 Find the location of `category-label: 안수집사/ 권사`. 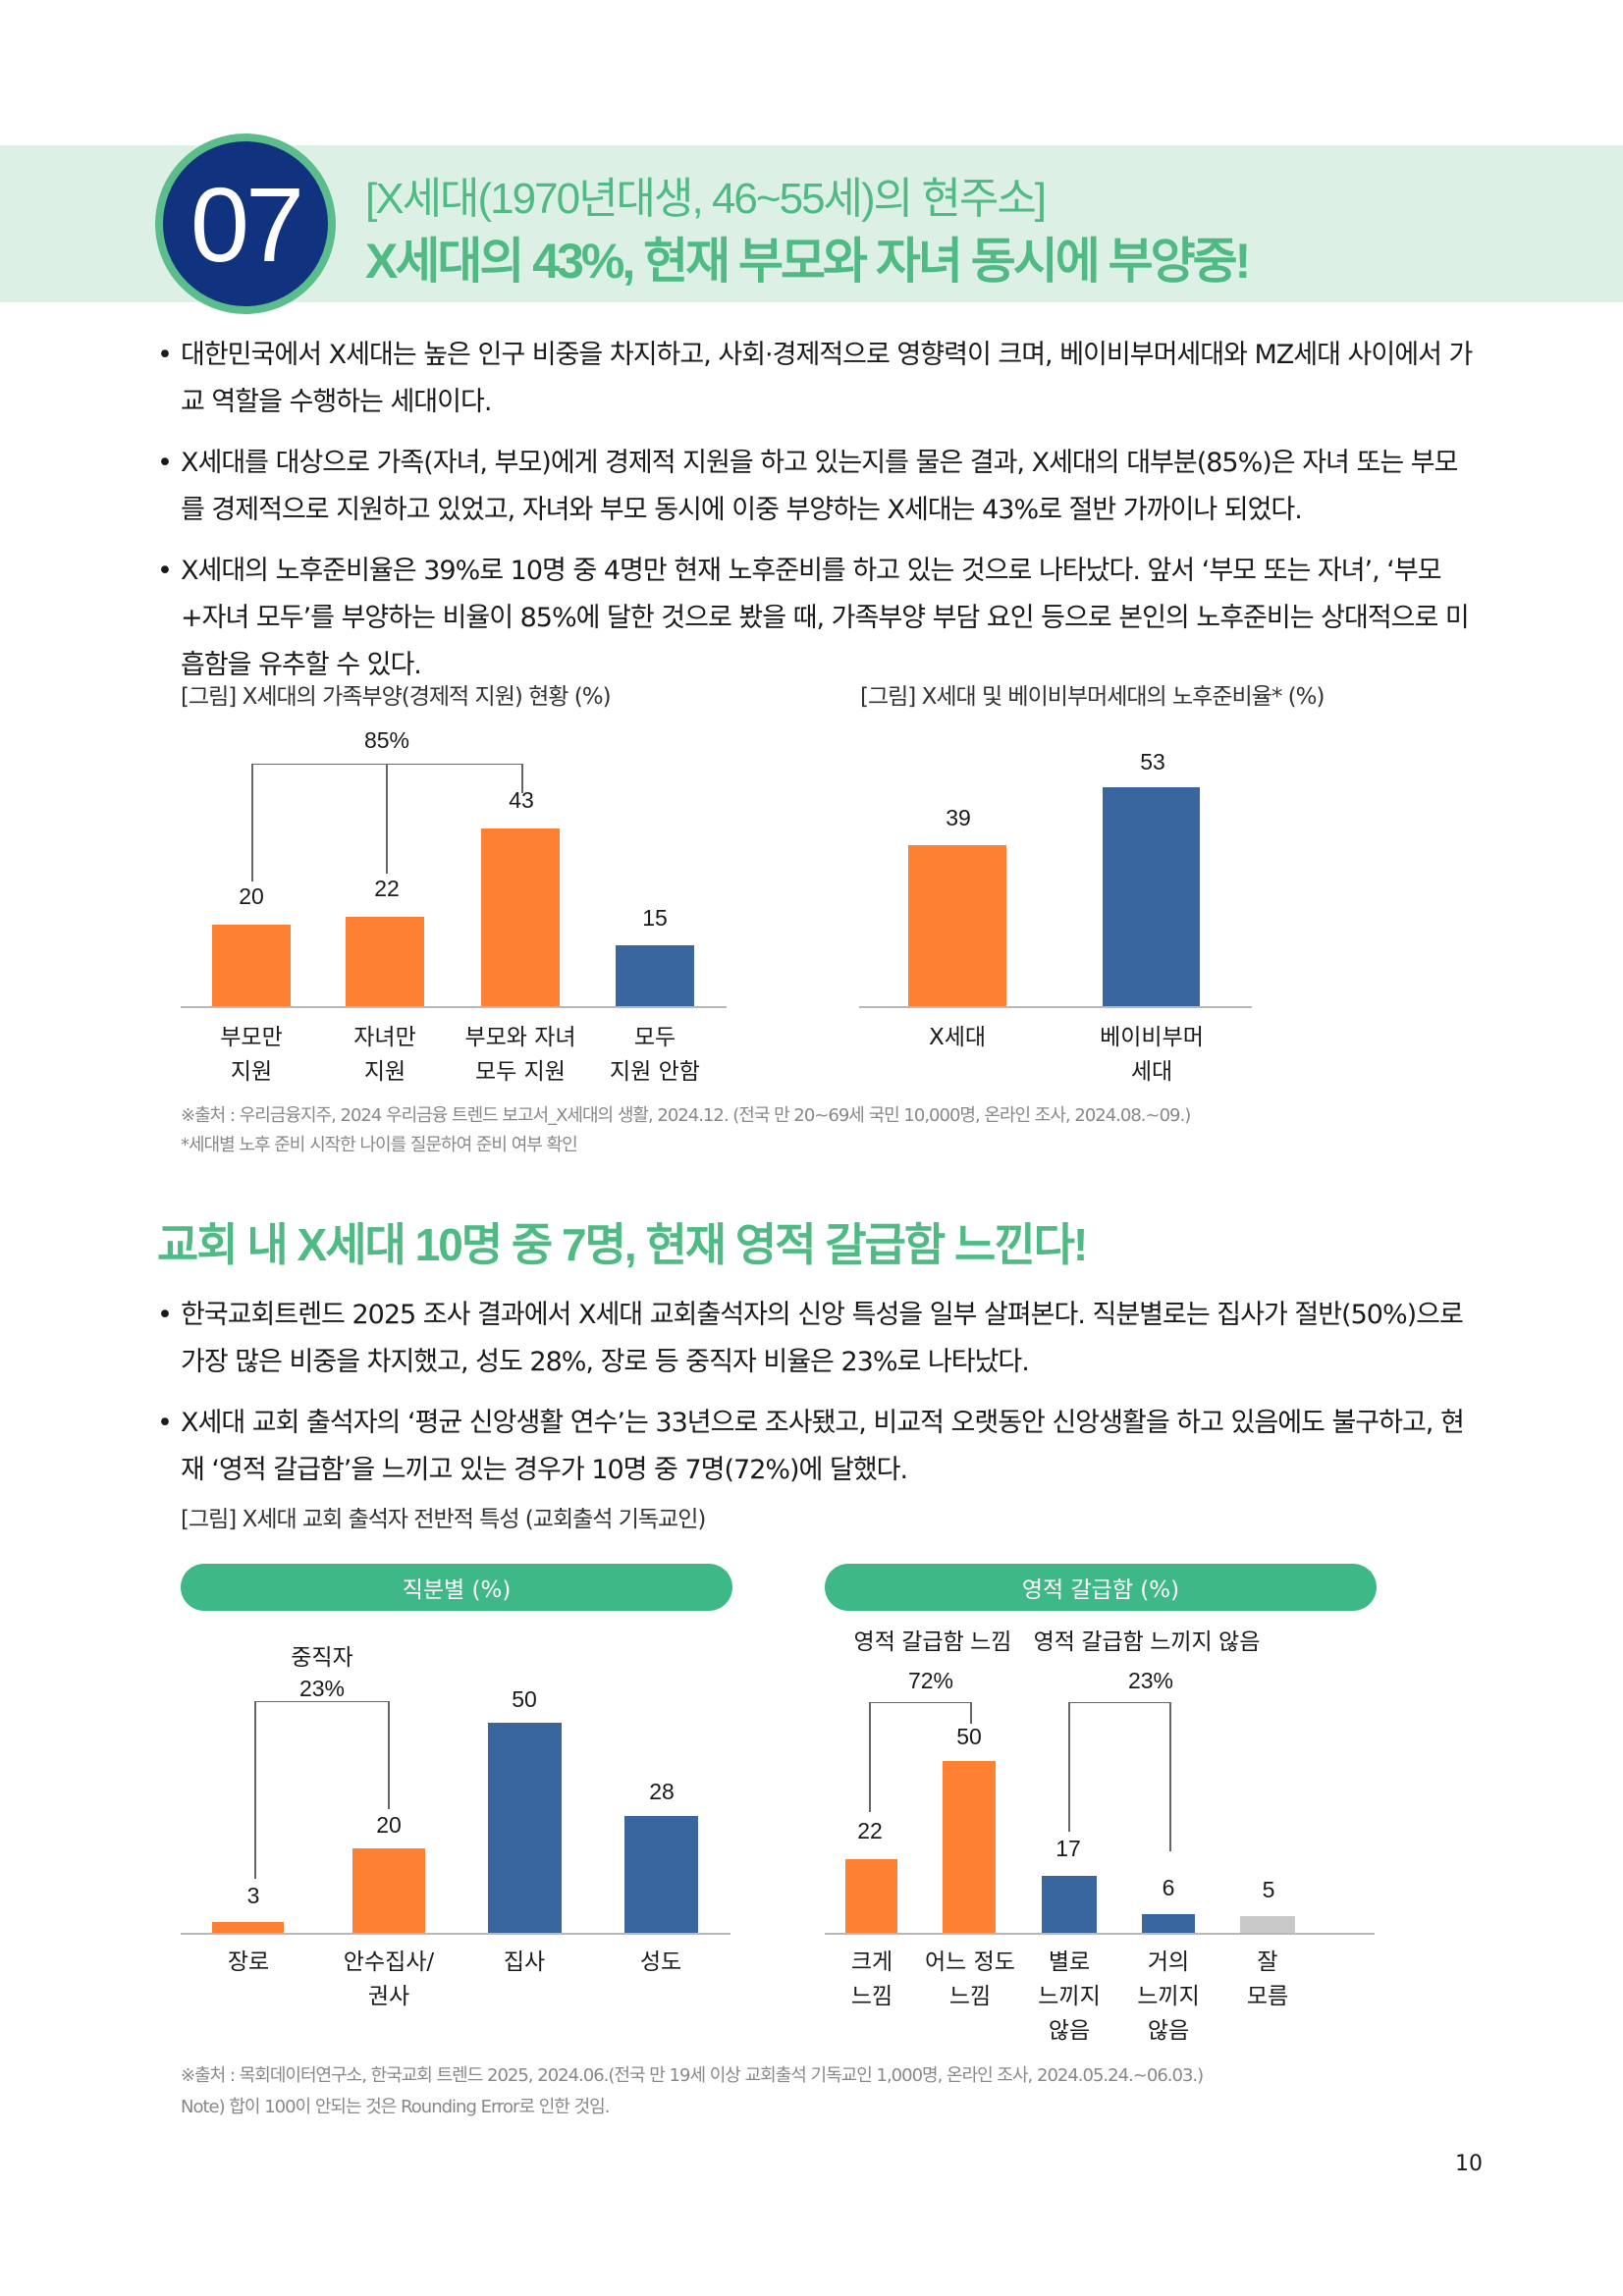

category-label: 안수집사/ 권사 is located at coordinates (389, 1979).